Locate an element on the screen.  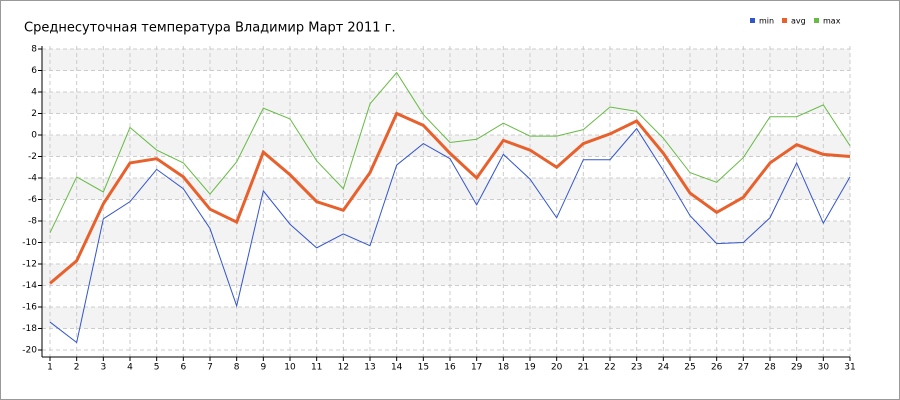
x-tick-label: 6 is located at coordinates (183, 368).